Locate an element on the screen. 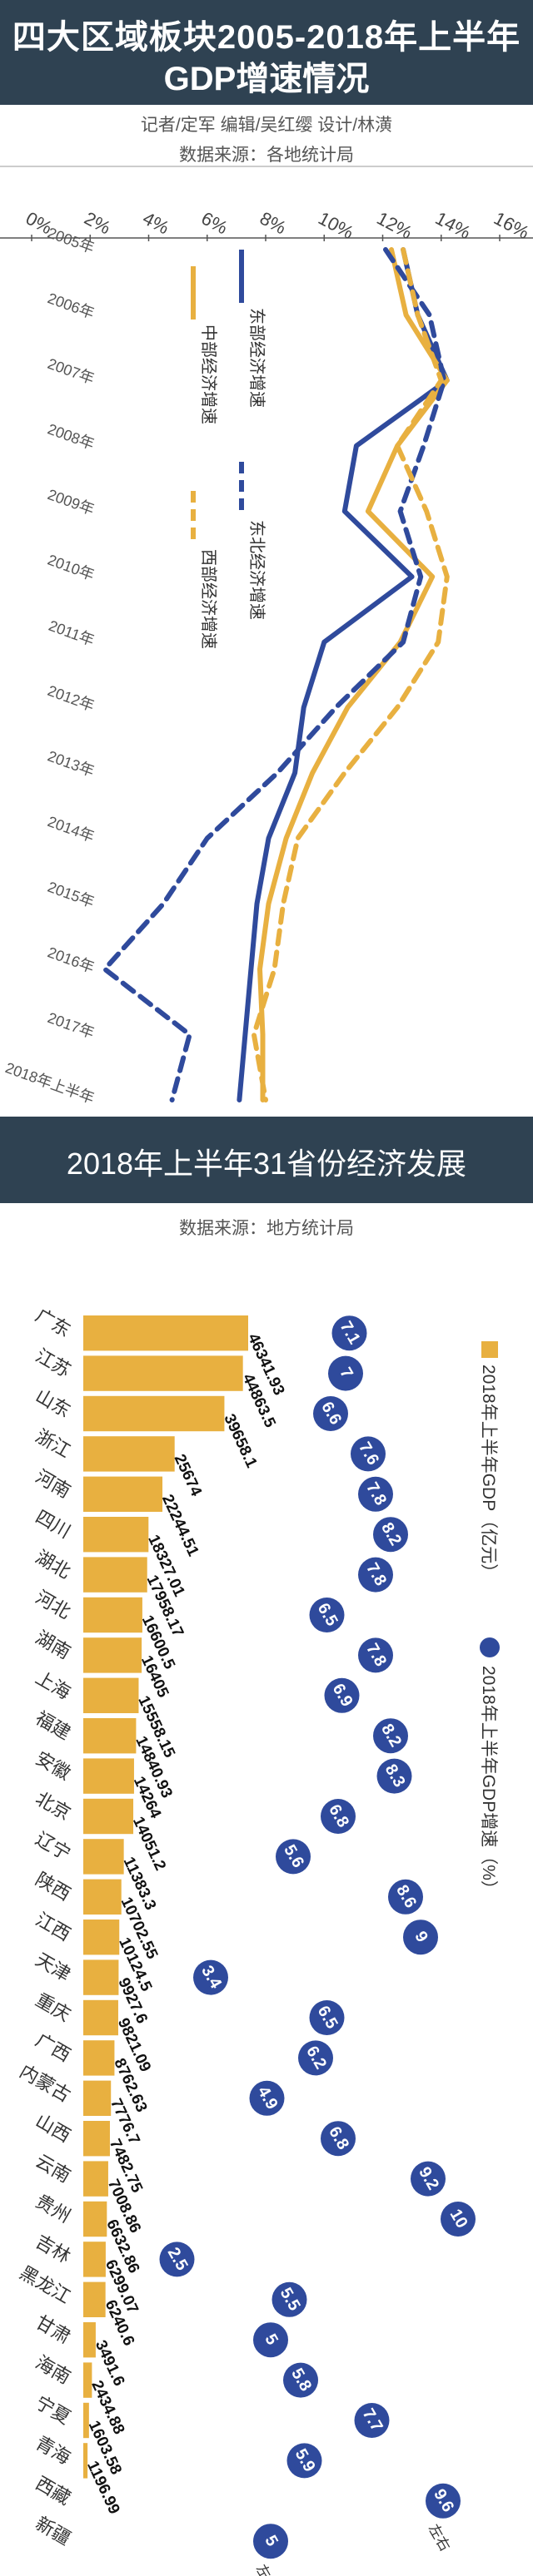  chart-title-line-2: GDP增速情况 is located at coordinates (267, 79).